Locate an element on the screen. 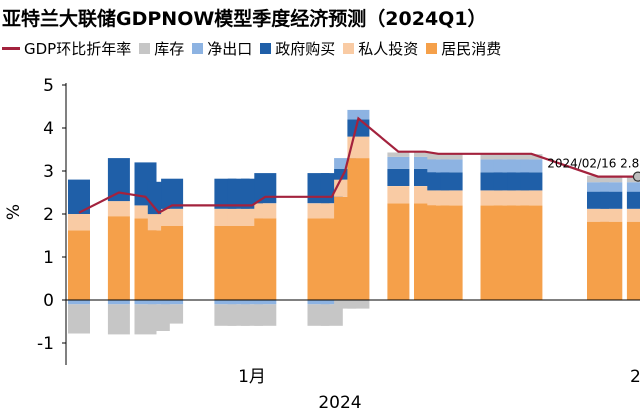  legend-item: 私人投资 is located at coordinates (380, 48).